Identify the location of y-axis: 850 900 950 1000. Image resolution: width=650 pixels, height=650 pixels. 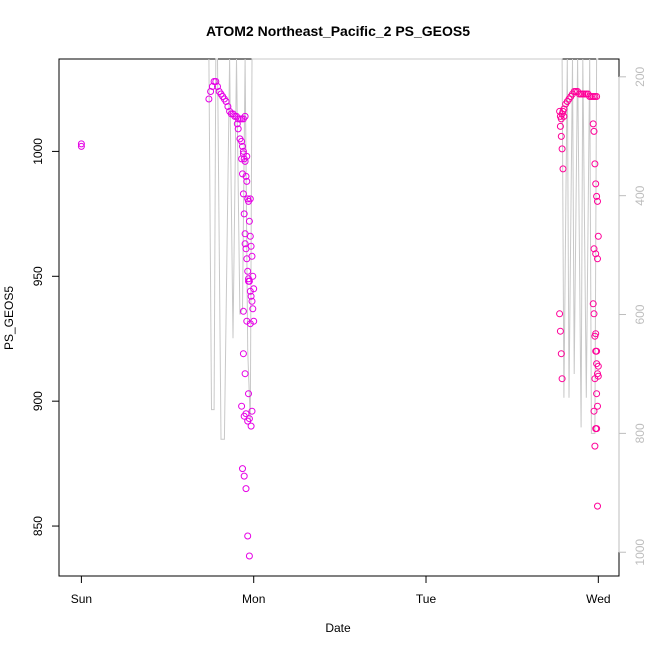
(45, 337).